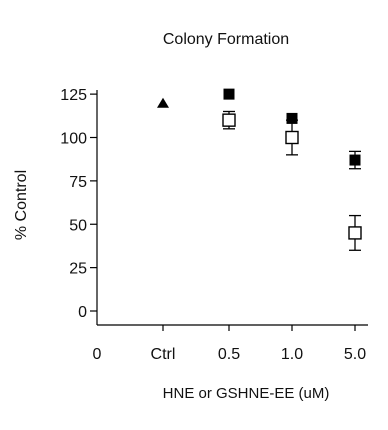  What do you see at coordinates (163, 102) in the screenshot?
I see `data-point-triangle` at bounding box center [163, 102].